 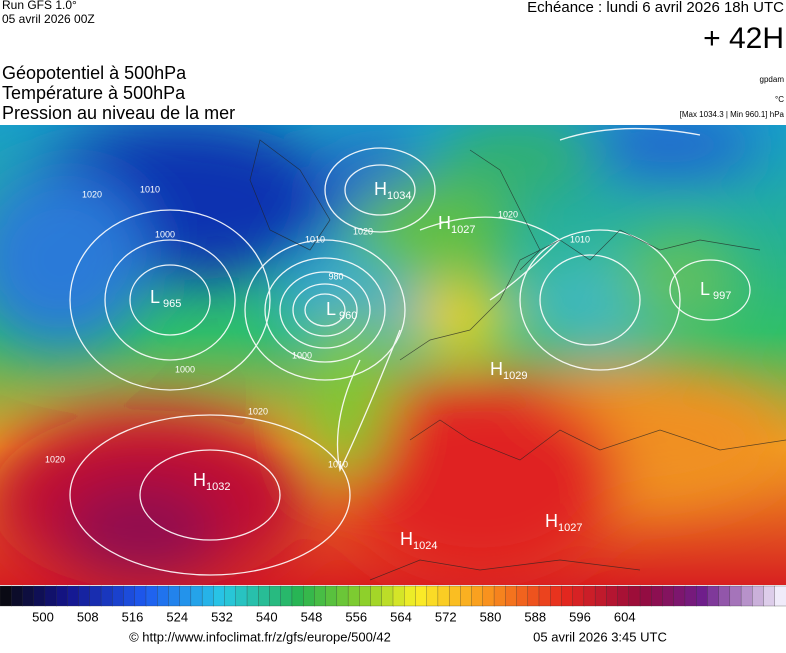 What do you see at coordinates (625, 616) in the screenshot?
I see `colorbar-label: 604` at bounding box center [625, 616].